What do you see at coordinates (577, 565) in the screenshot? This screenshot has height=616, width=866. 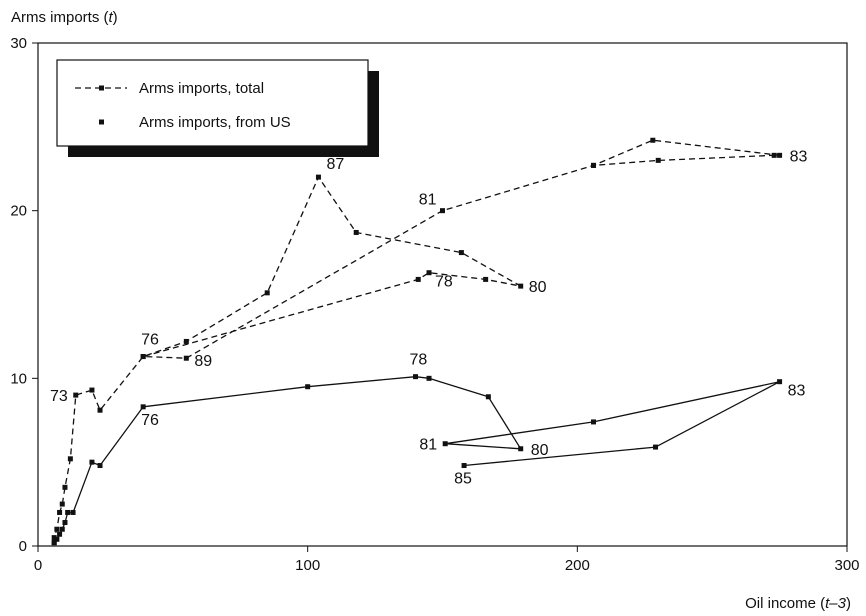 I see `x-tick-label: 200` at bounding box center [577, 565].